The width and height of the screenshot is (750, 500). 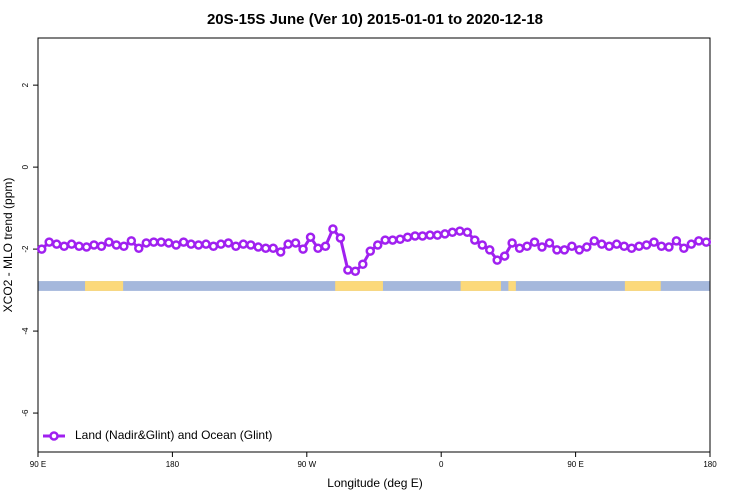 I want to click on y-tick-label: 0, so click(x=25, y=166).